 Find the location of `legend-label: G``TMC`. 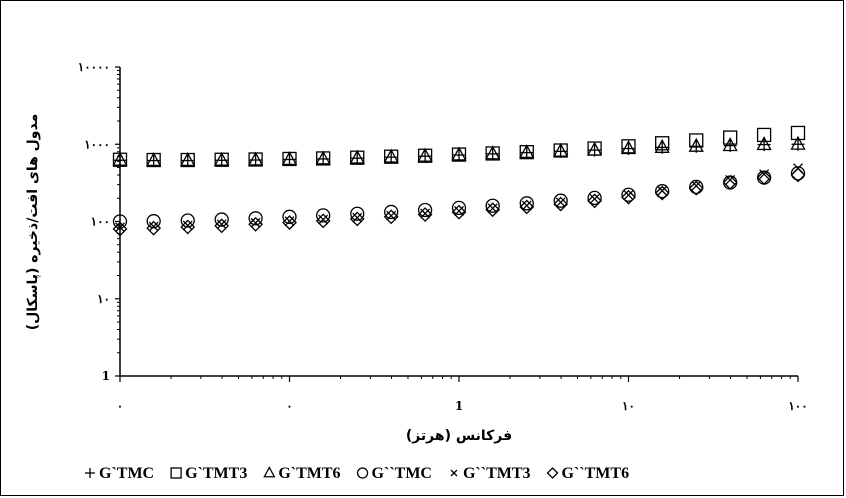

legend-label: G``TMC is located at coordinates (402, 473).